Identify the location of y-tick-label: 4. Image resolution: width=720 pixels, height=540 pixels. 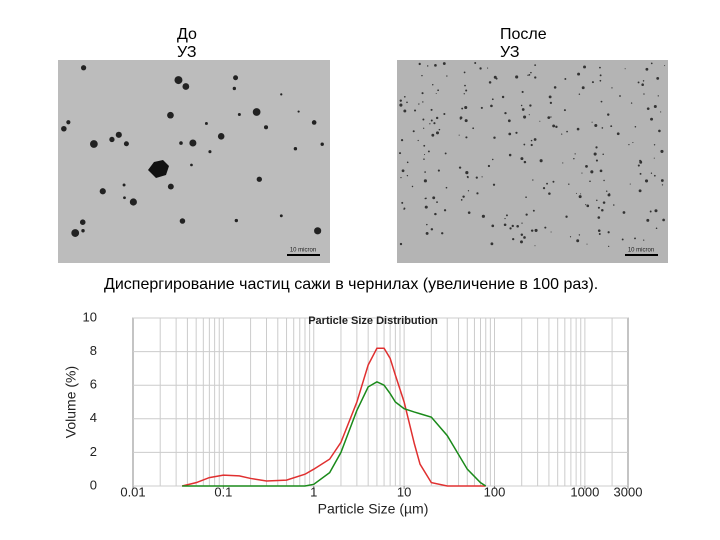
(93, 417).